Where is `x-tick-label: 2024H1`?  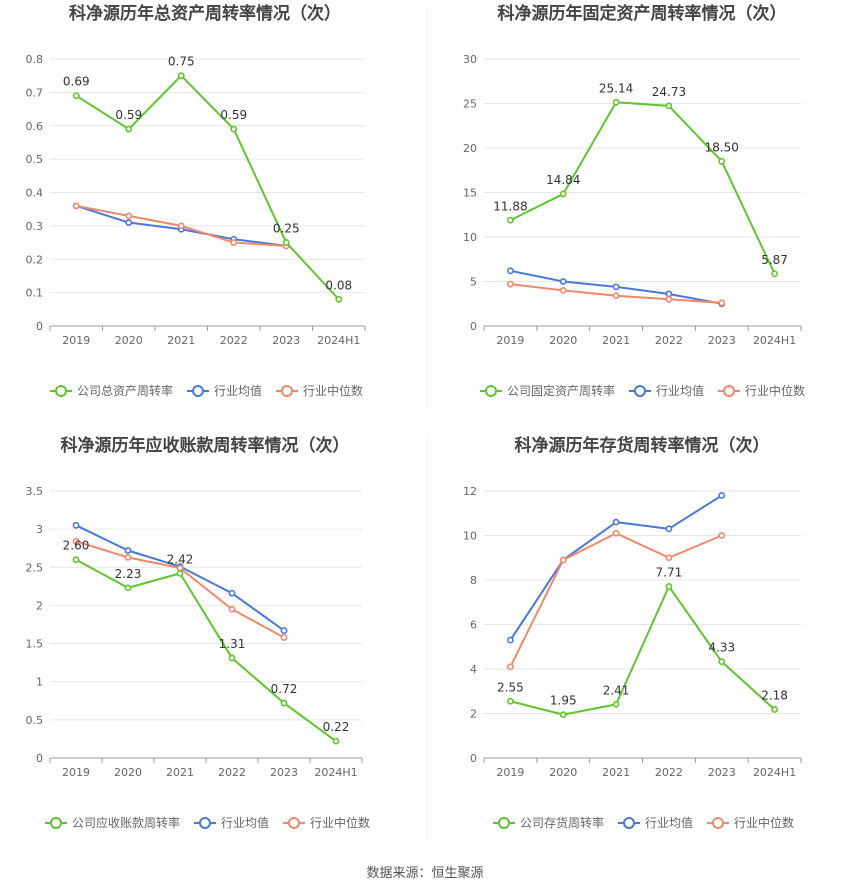 x-tick-label: 2024H1 is located at coordinates (774, 772).